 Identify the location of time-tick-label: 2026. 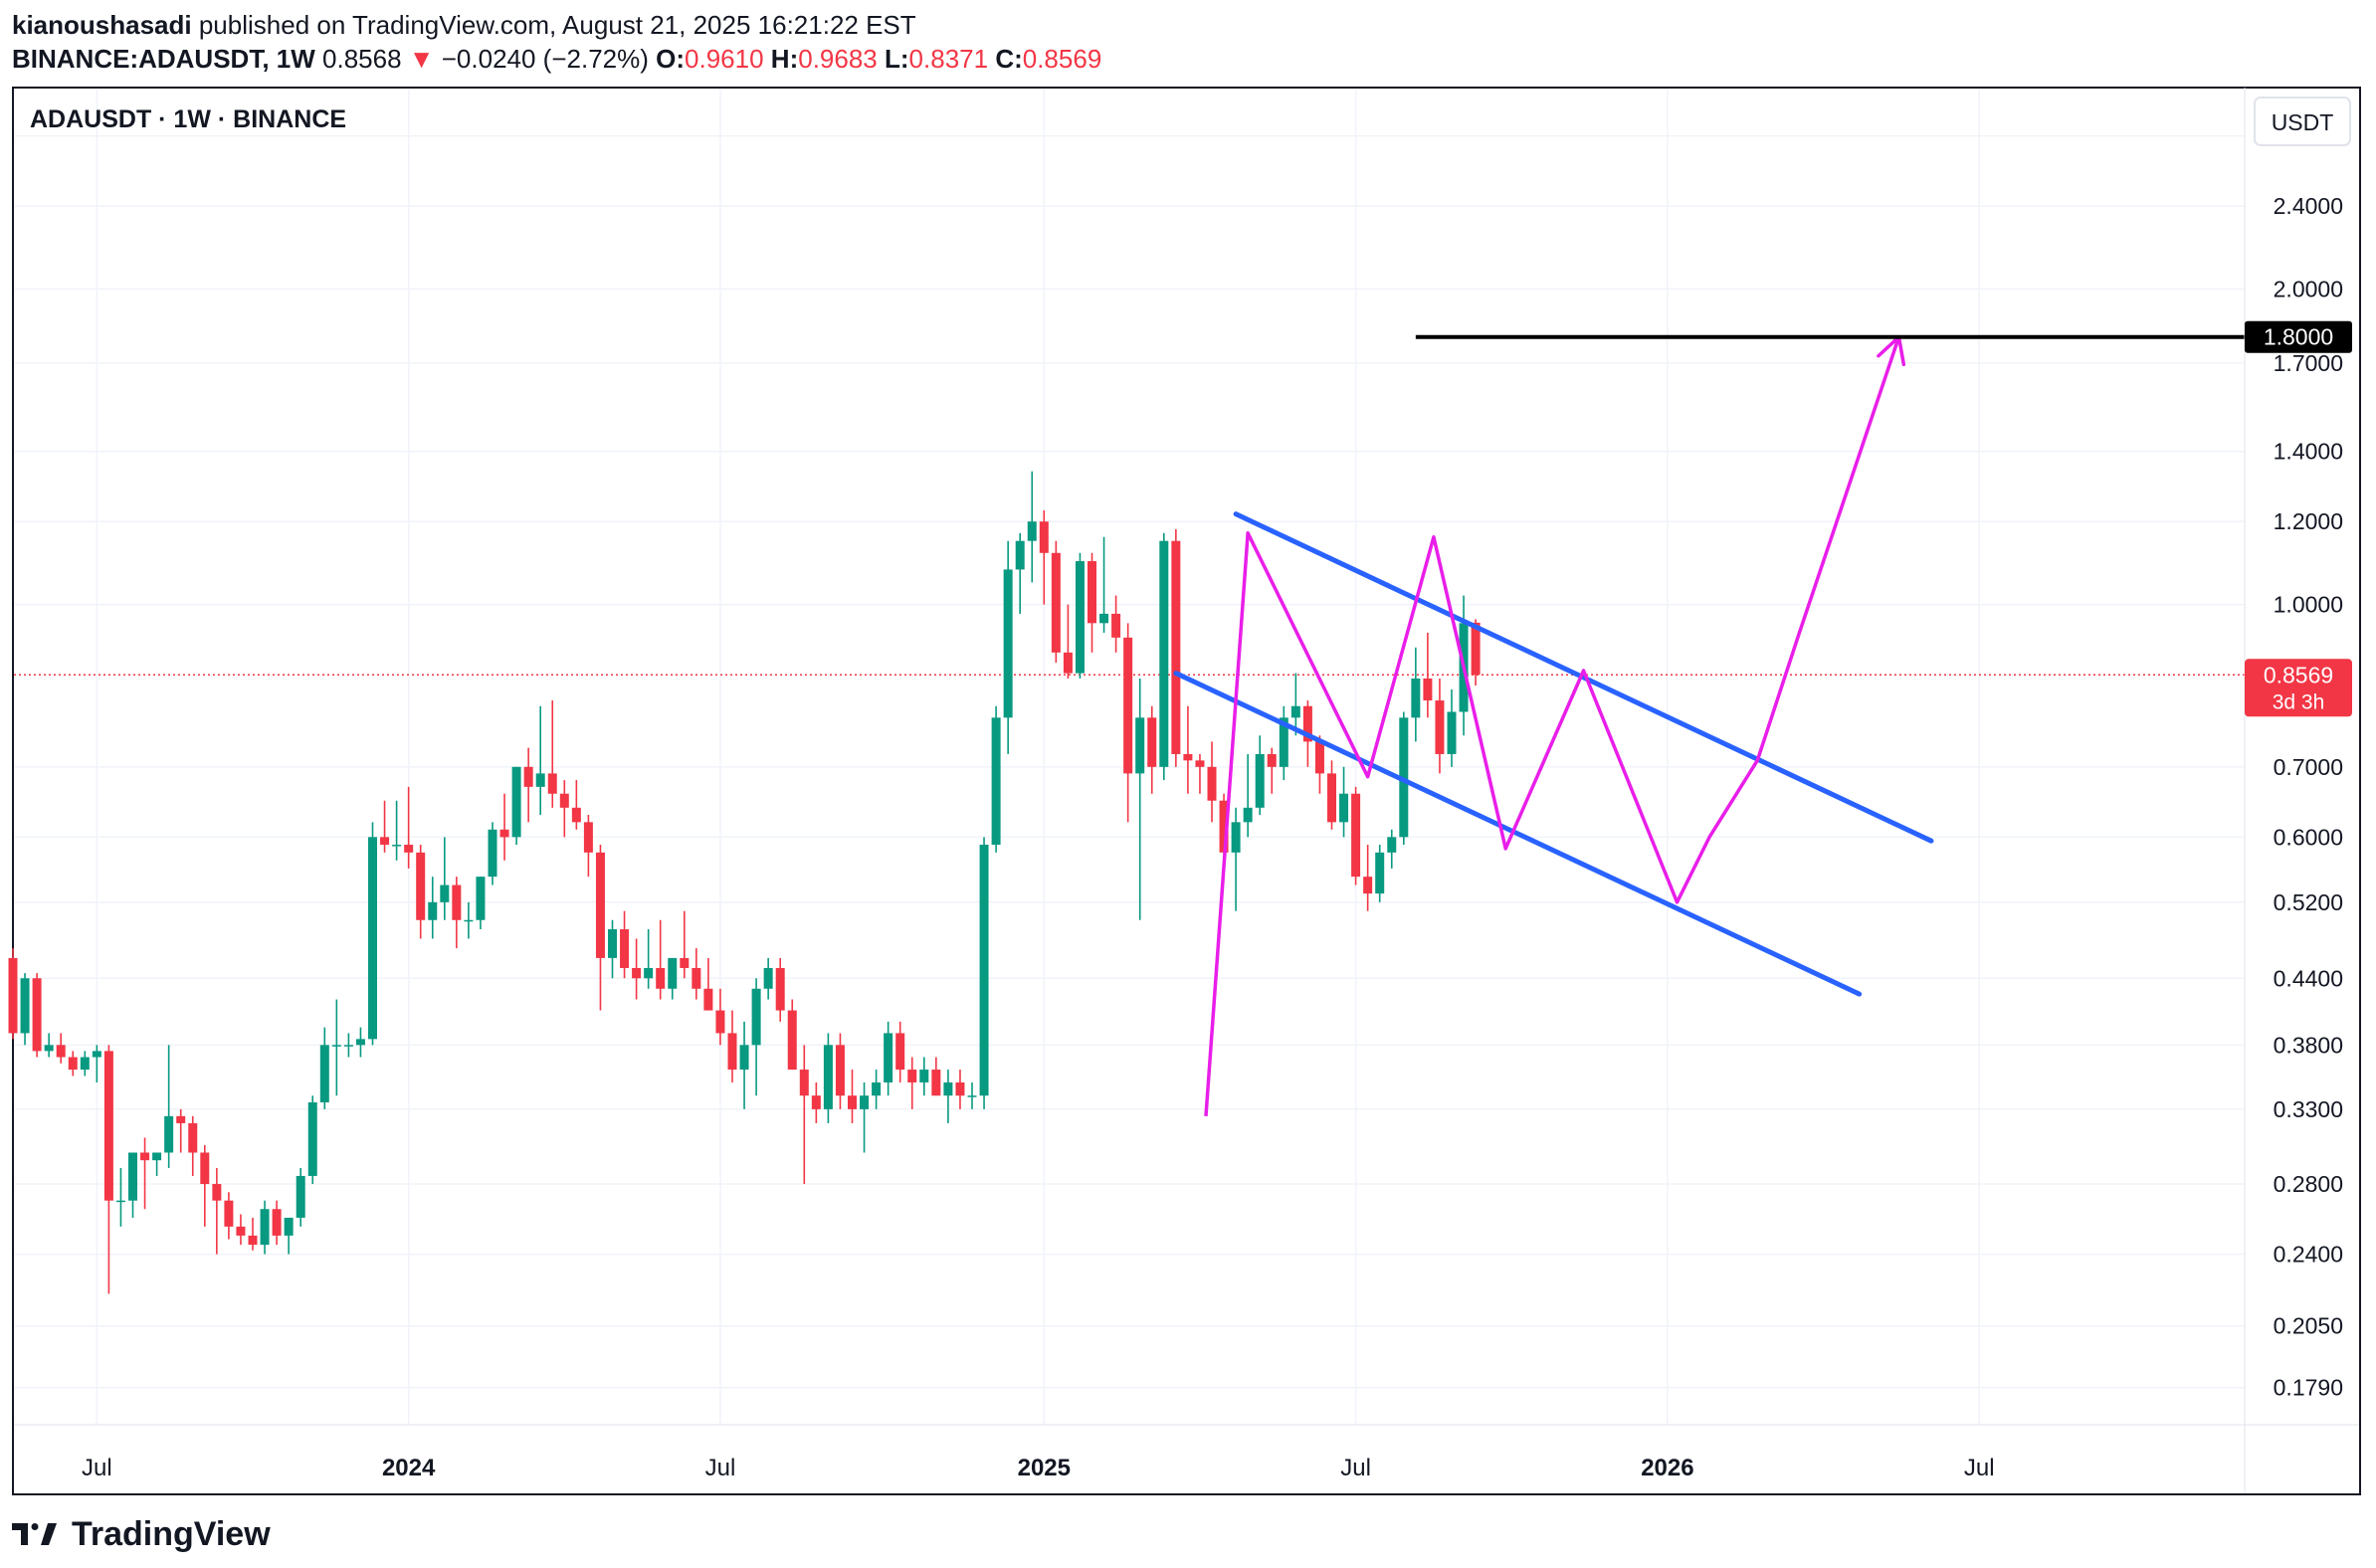
(1667, 1468).